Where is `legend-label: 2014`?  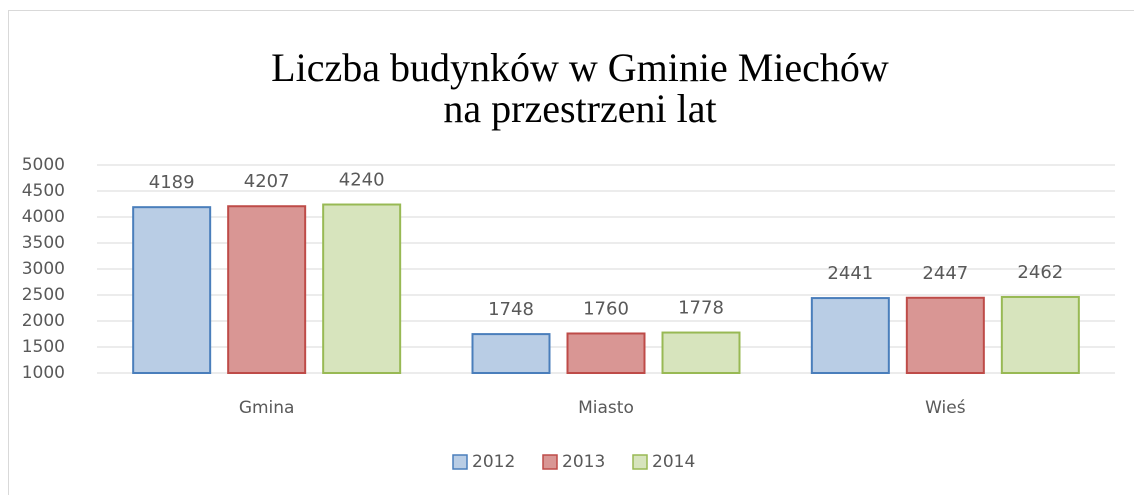 legend-label: 2014 is located at coordinates (673, 462).